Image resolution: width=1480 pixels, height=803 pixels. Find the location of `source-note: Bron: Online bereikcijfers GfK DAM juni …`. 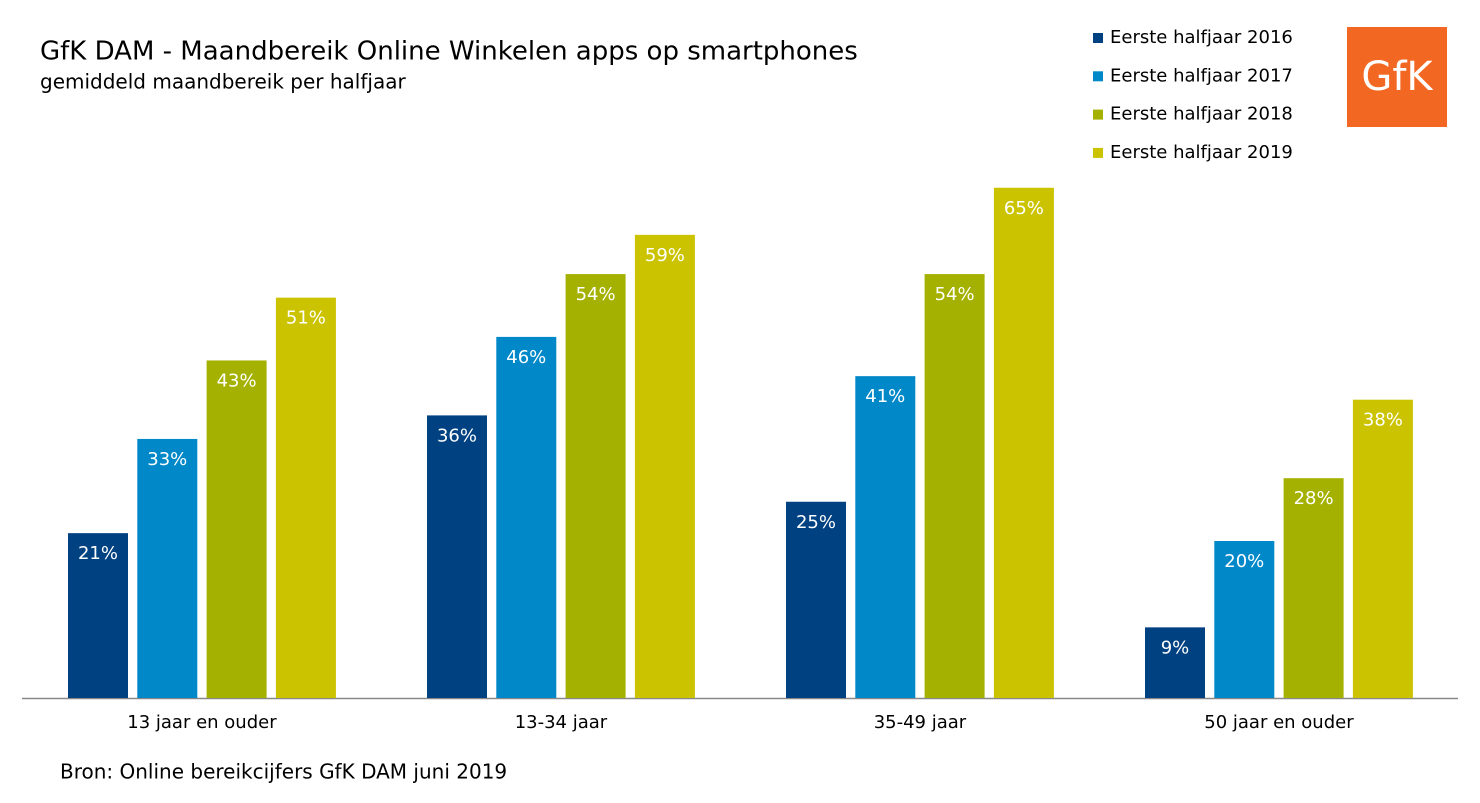

source-note: Bron: Online bereikcijfers GfK DAM juni … is located at coordinates (283, 772).